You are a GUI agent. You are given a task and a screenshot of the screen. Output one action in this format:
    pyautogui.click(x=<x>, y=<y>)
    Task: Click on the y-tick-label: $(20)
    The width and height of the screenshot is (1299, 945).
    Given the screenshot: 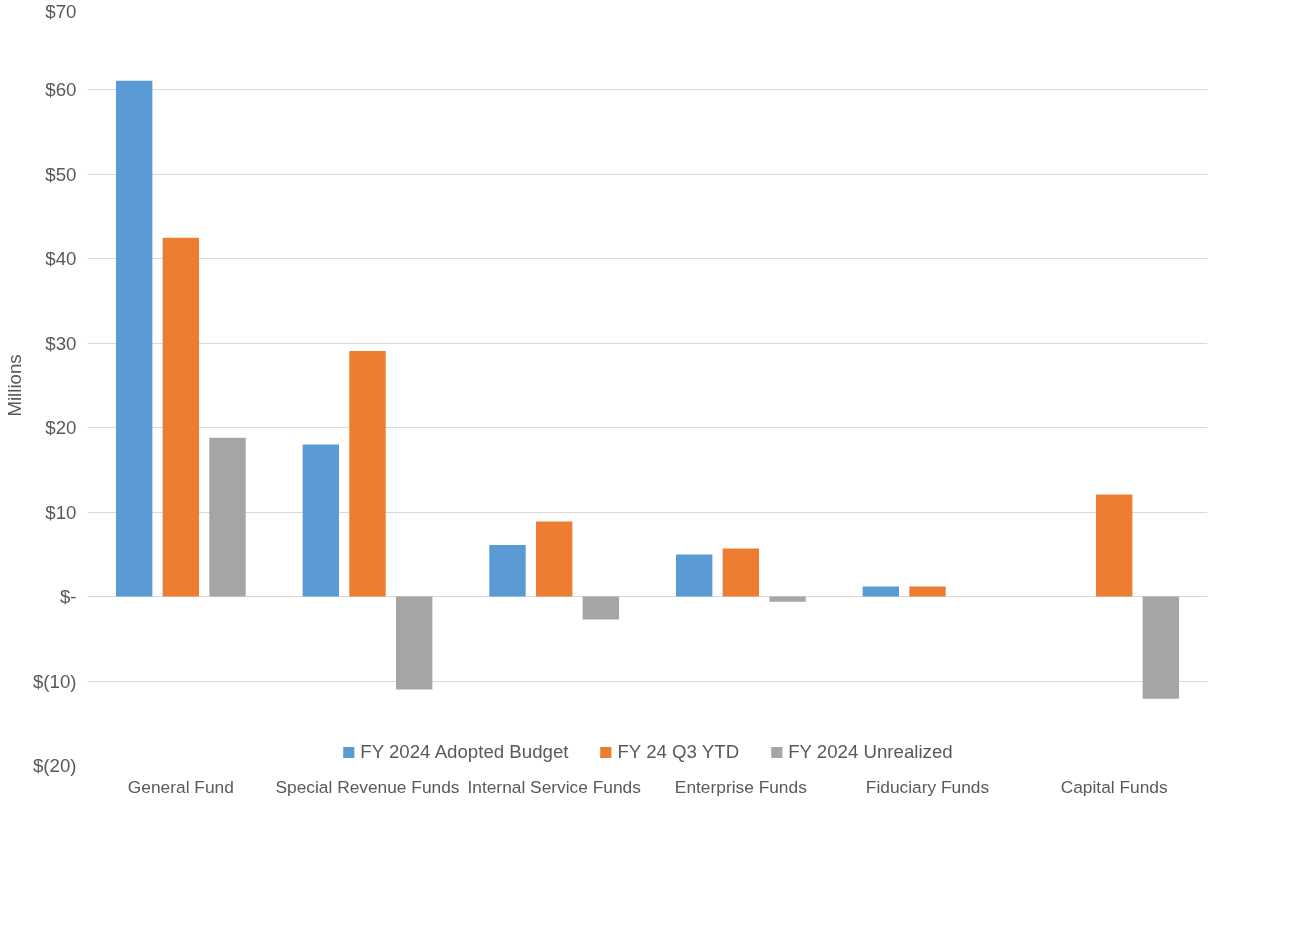 What is the action you would take?
    pyautogui.click(x=54, y=765)
    